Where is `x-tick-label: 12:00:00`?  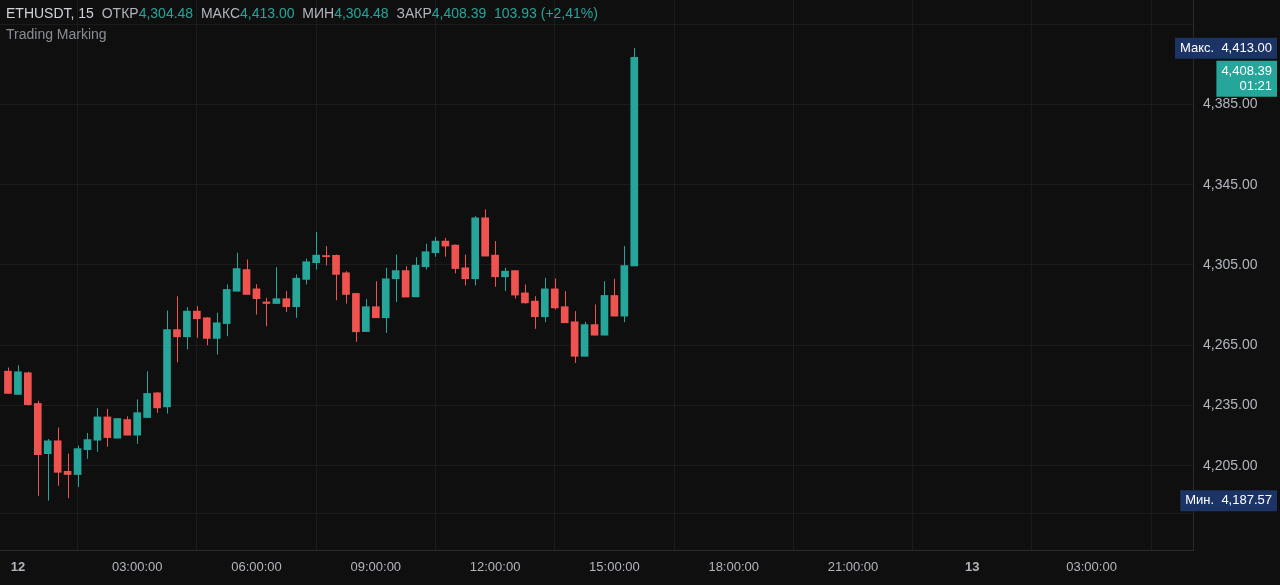
x-tick-label: 12:00:00 is located at coordinates (495, 567).